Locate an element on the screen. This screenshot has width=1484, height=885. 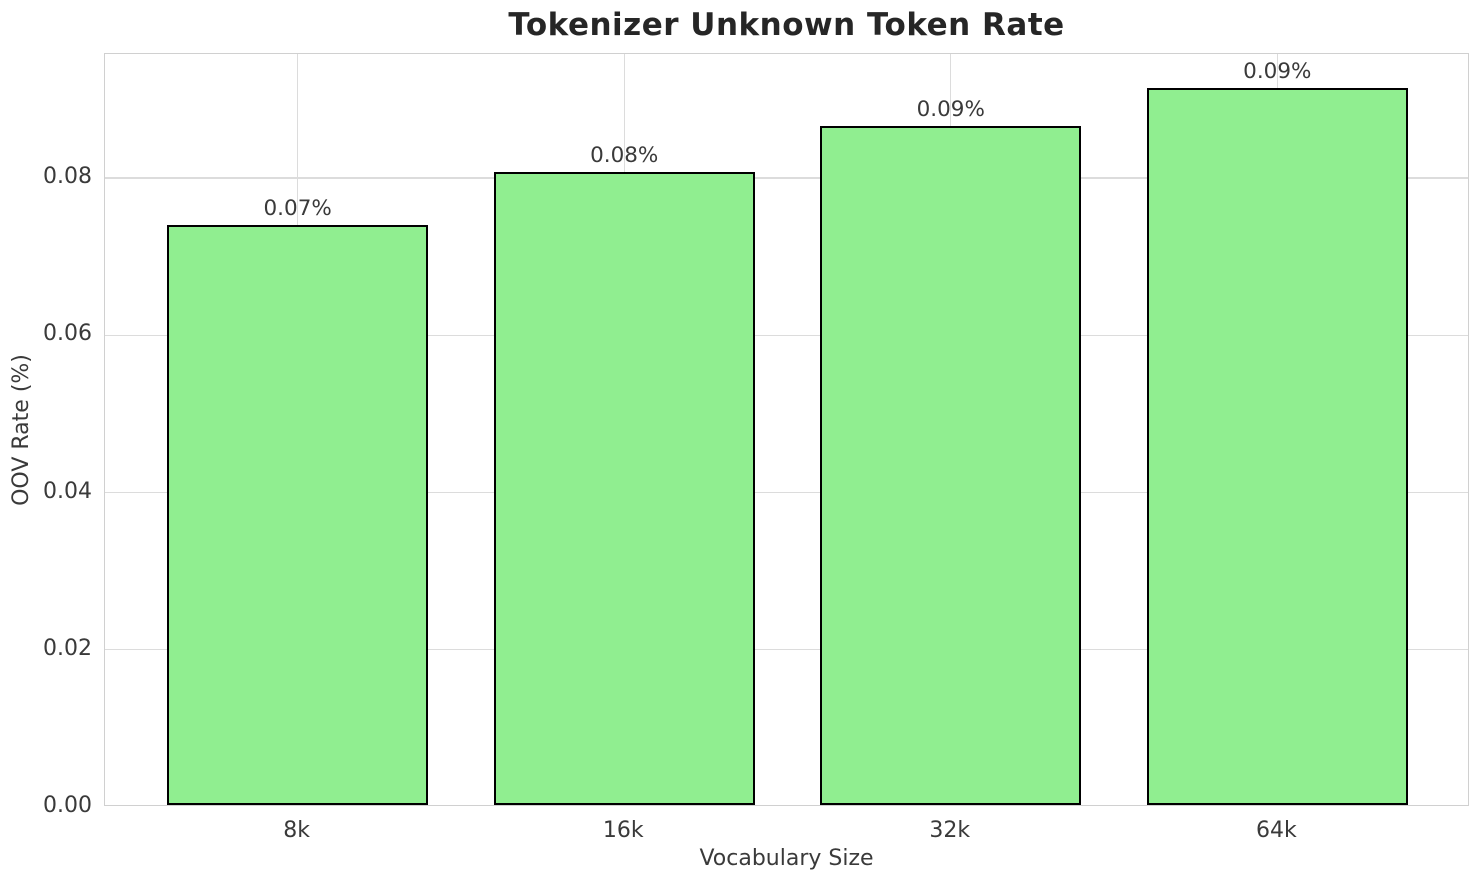
y-tick-label: 0.00 is located at coordinates (67, 805).